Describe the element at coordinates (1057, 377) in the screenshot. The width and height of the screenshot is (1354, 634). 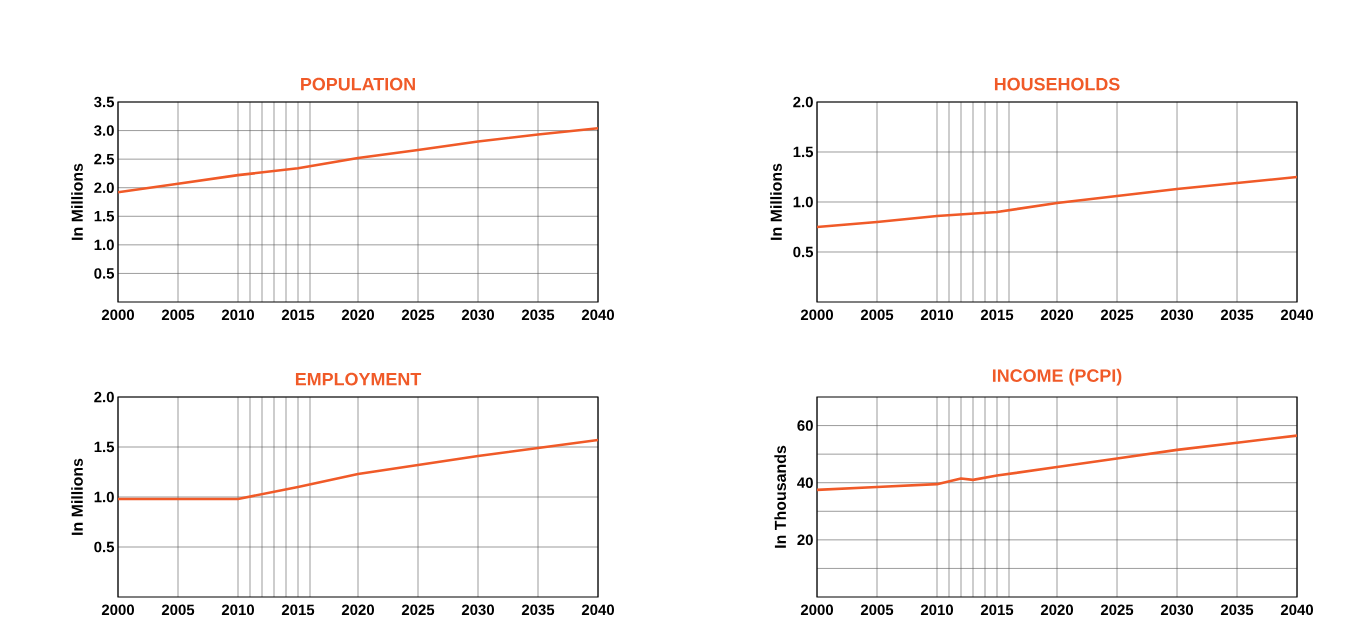
I see `chart-title: INCOME (PCPI)` at that location.